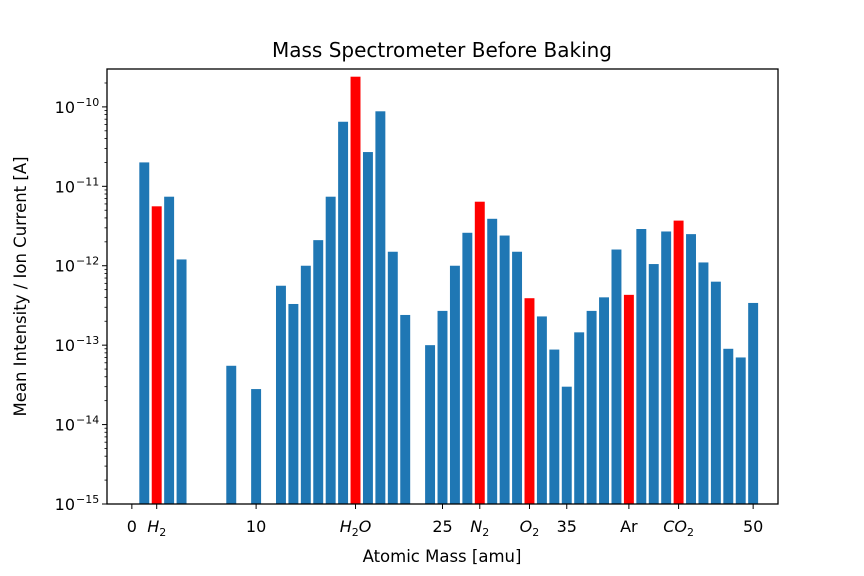 The height and width of the screenshot is (576, 864). I want to click on x-axis-ticks: 0 H2 10 H2O 25 N2 O2 35 Ar CO2 50, so click(445, 521).